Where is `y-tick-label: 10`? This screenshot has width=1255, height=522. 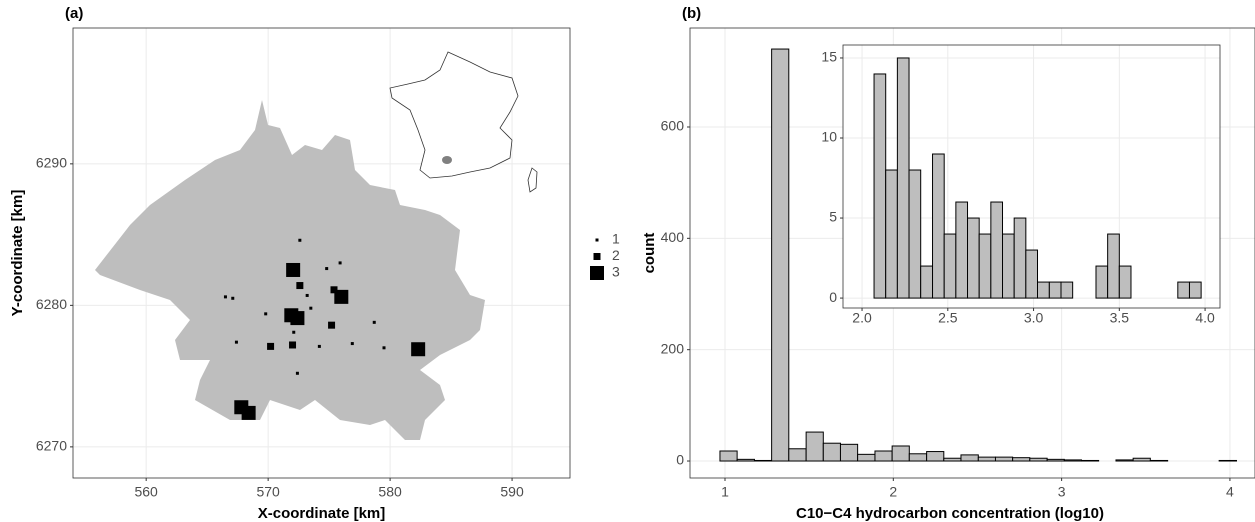
y-tick-label: 10 is located at coordinates (829, 137).